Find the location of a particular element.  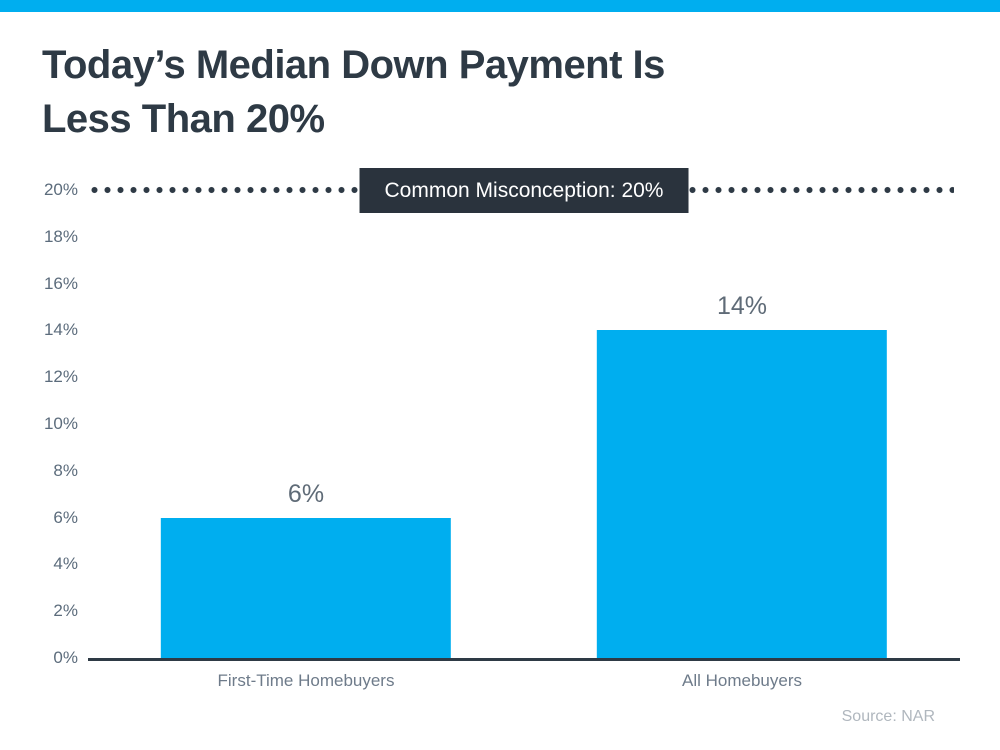

top-accent-bar is located at coordinates (500, 6).